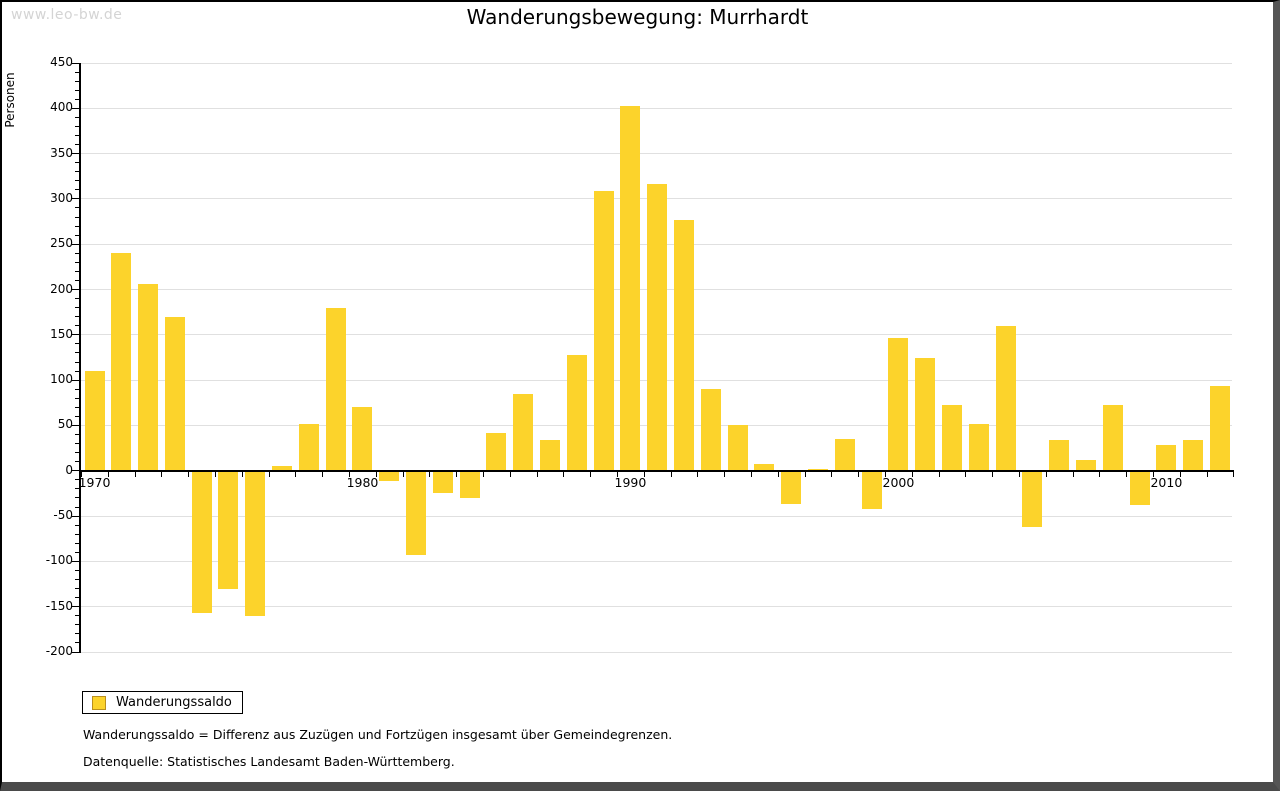 This screenshot has width=1280, height=791. What do you see at coordinates (1220, 428) in the screenshot?
I see `bar-2012` at bounding box center [1220, 428].